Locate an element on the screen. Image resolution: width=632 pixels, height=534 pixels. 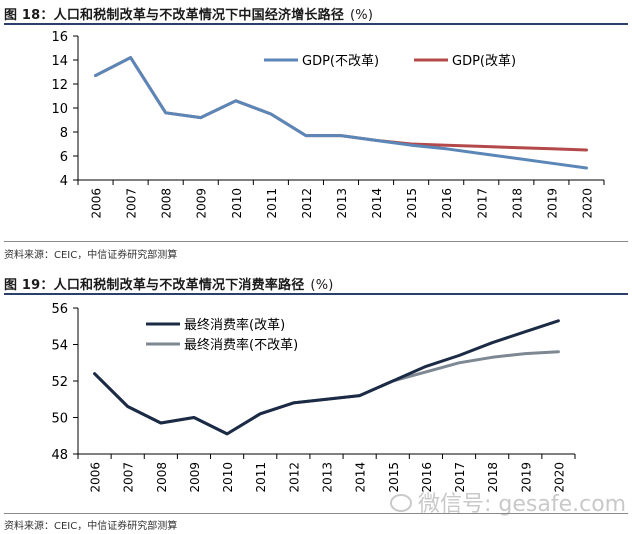
figure-18-title-rule is located at coordinates (316, 24).